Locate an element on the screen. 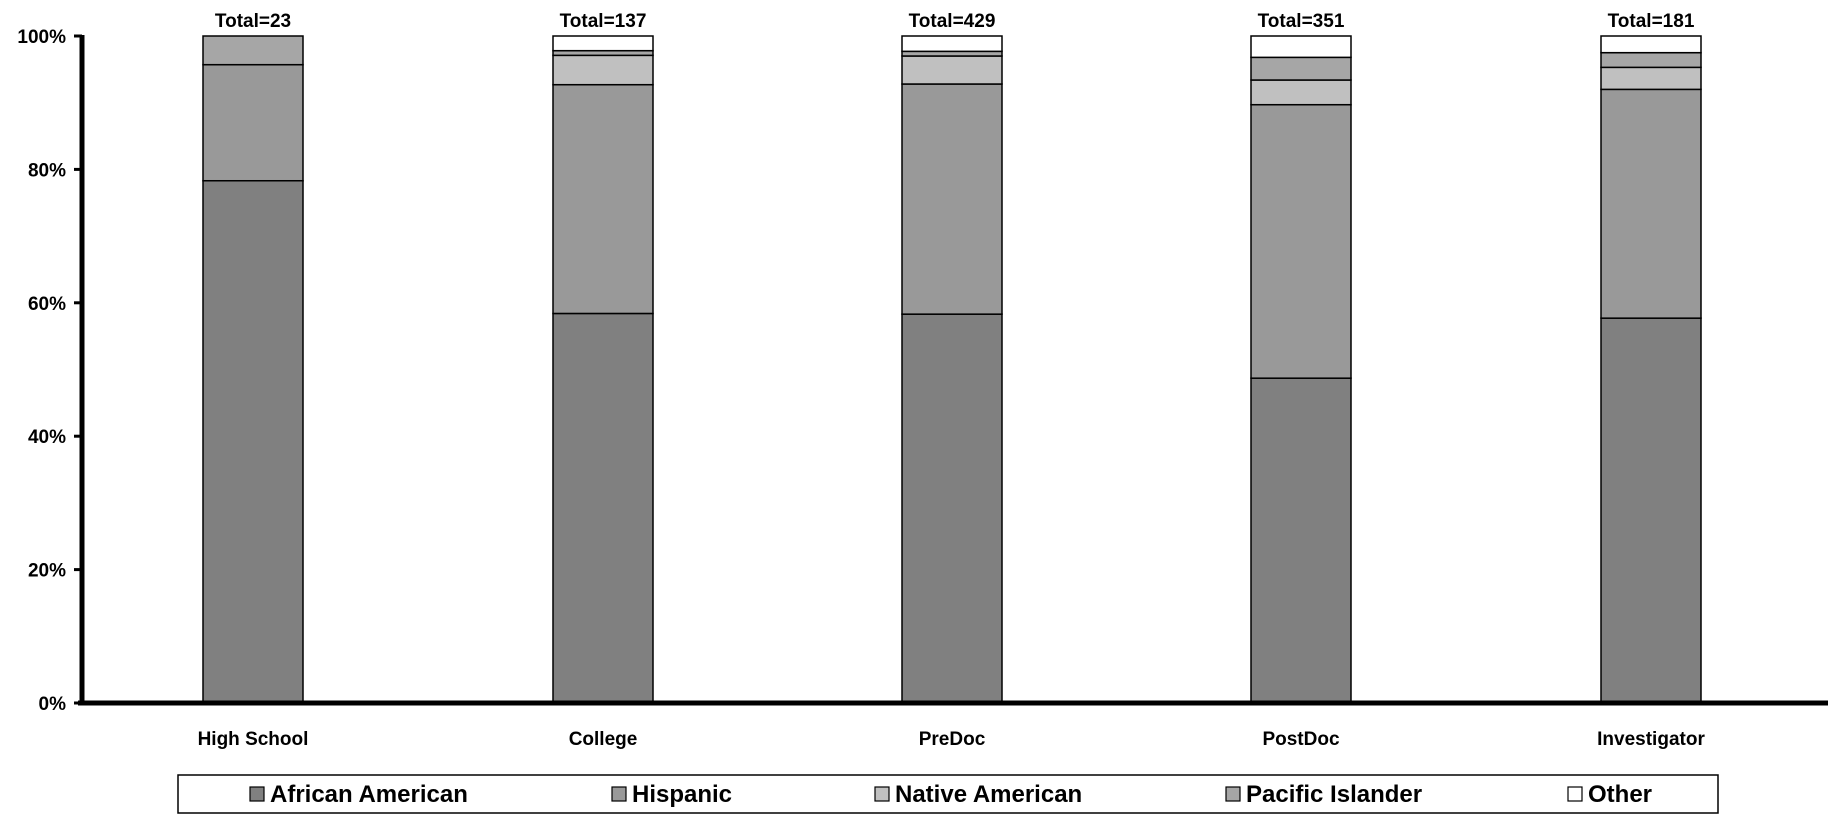 Image resolution: width=1833 pixels, height=814 pixels. x-tick-label-postdoc: PostDoc is located at coordinates (1301, 739).